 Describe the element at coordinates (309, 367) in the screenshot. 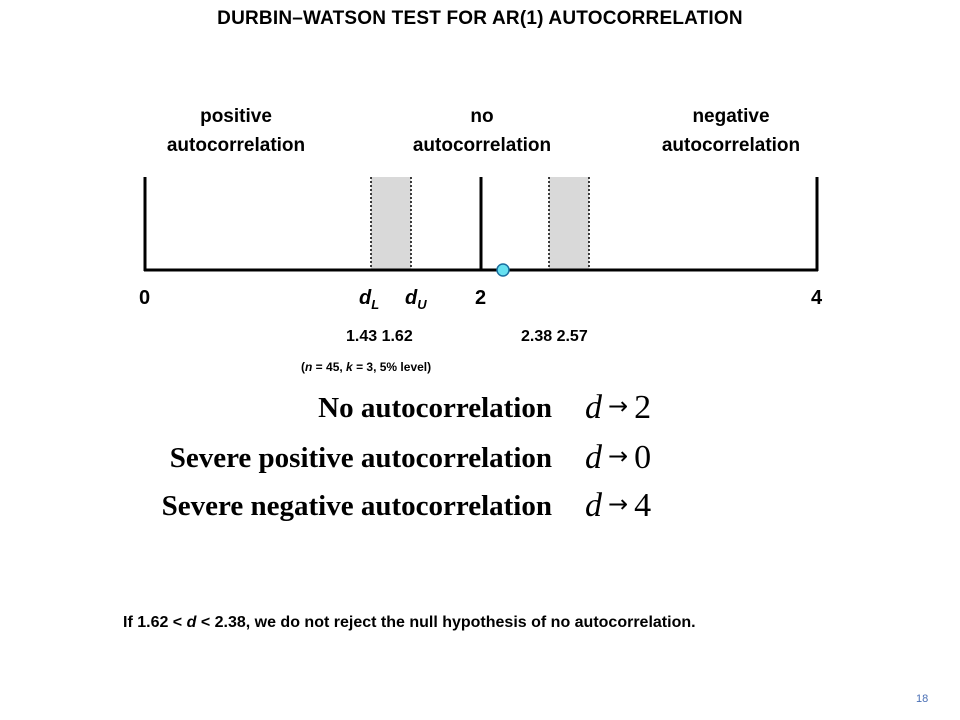

I see `note-n: n` at that location.